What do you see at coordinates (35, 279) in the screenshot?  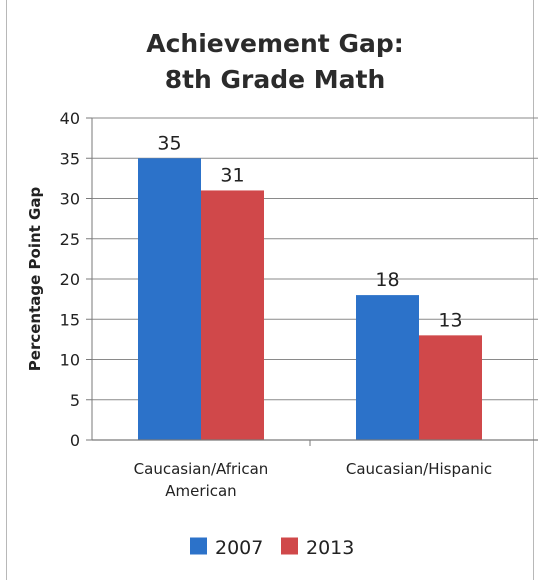 I see `y-axis-title: Percentage Point Gap` at bounding box center [35, 279].